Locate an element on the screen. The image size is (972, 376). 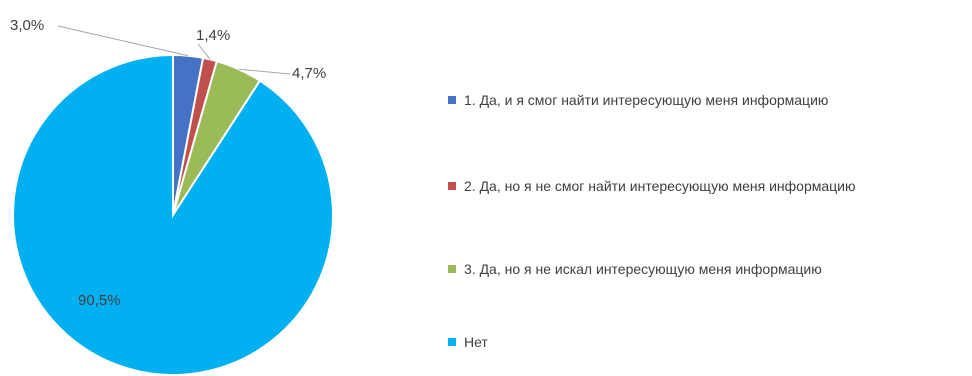
data-label-3: 4,7% is located at coordinates (309, 73).